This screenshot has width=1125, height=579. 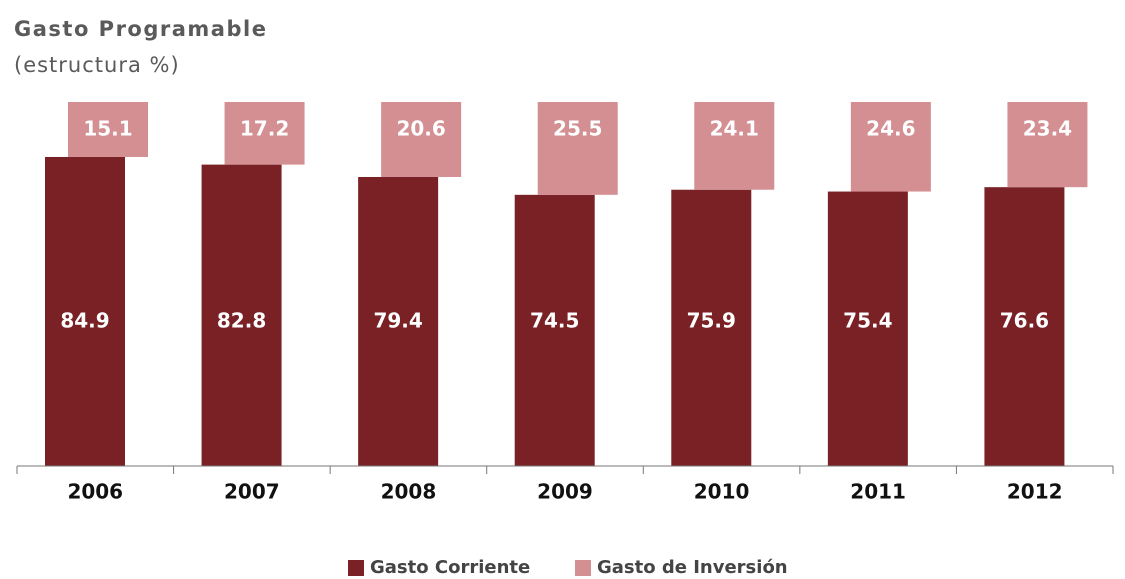 I want to click on value-label: 84.9, so click(x=84, y=321).